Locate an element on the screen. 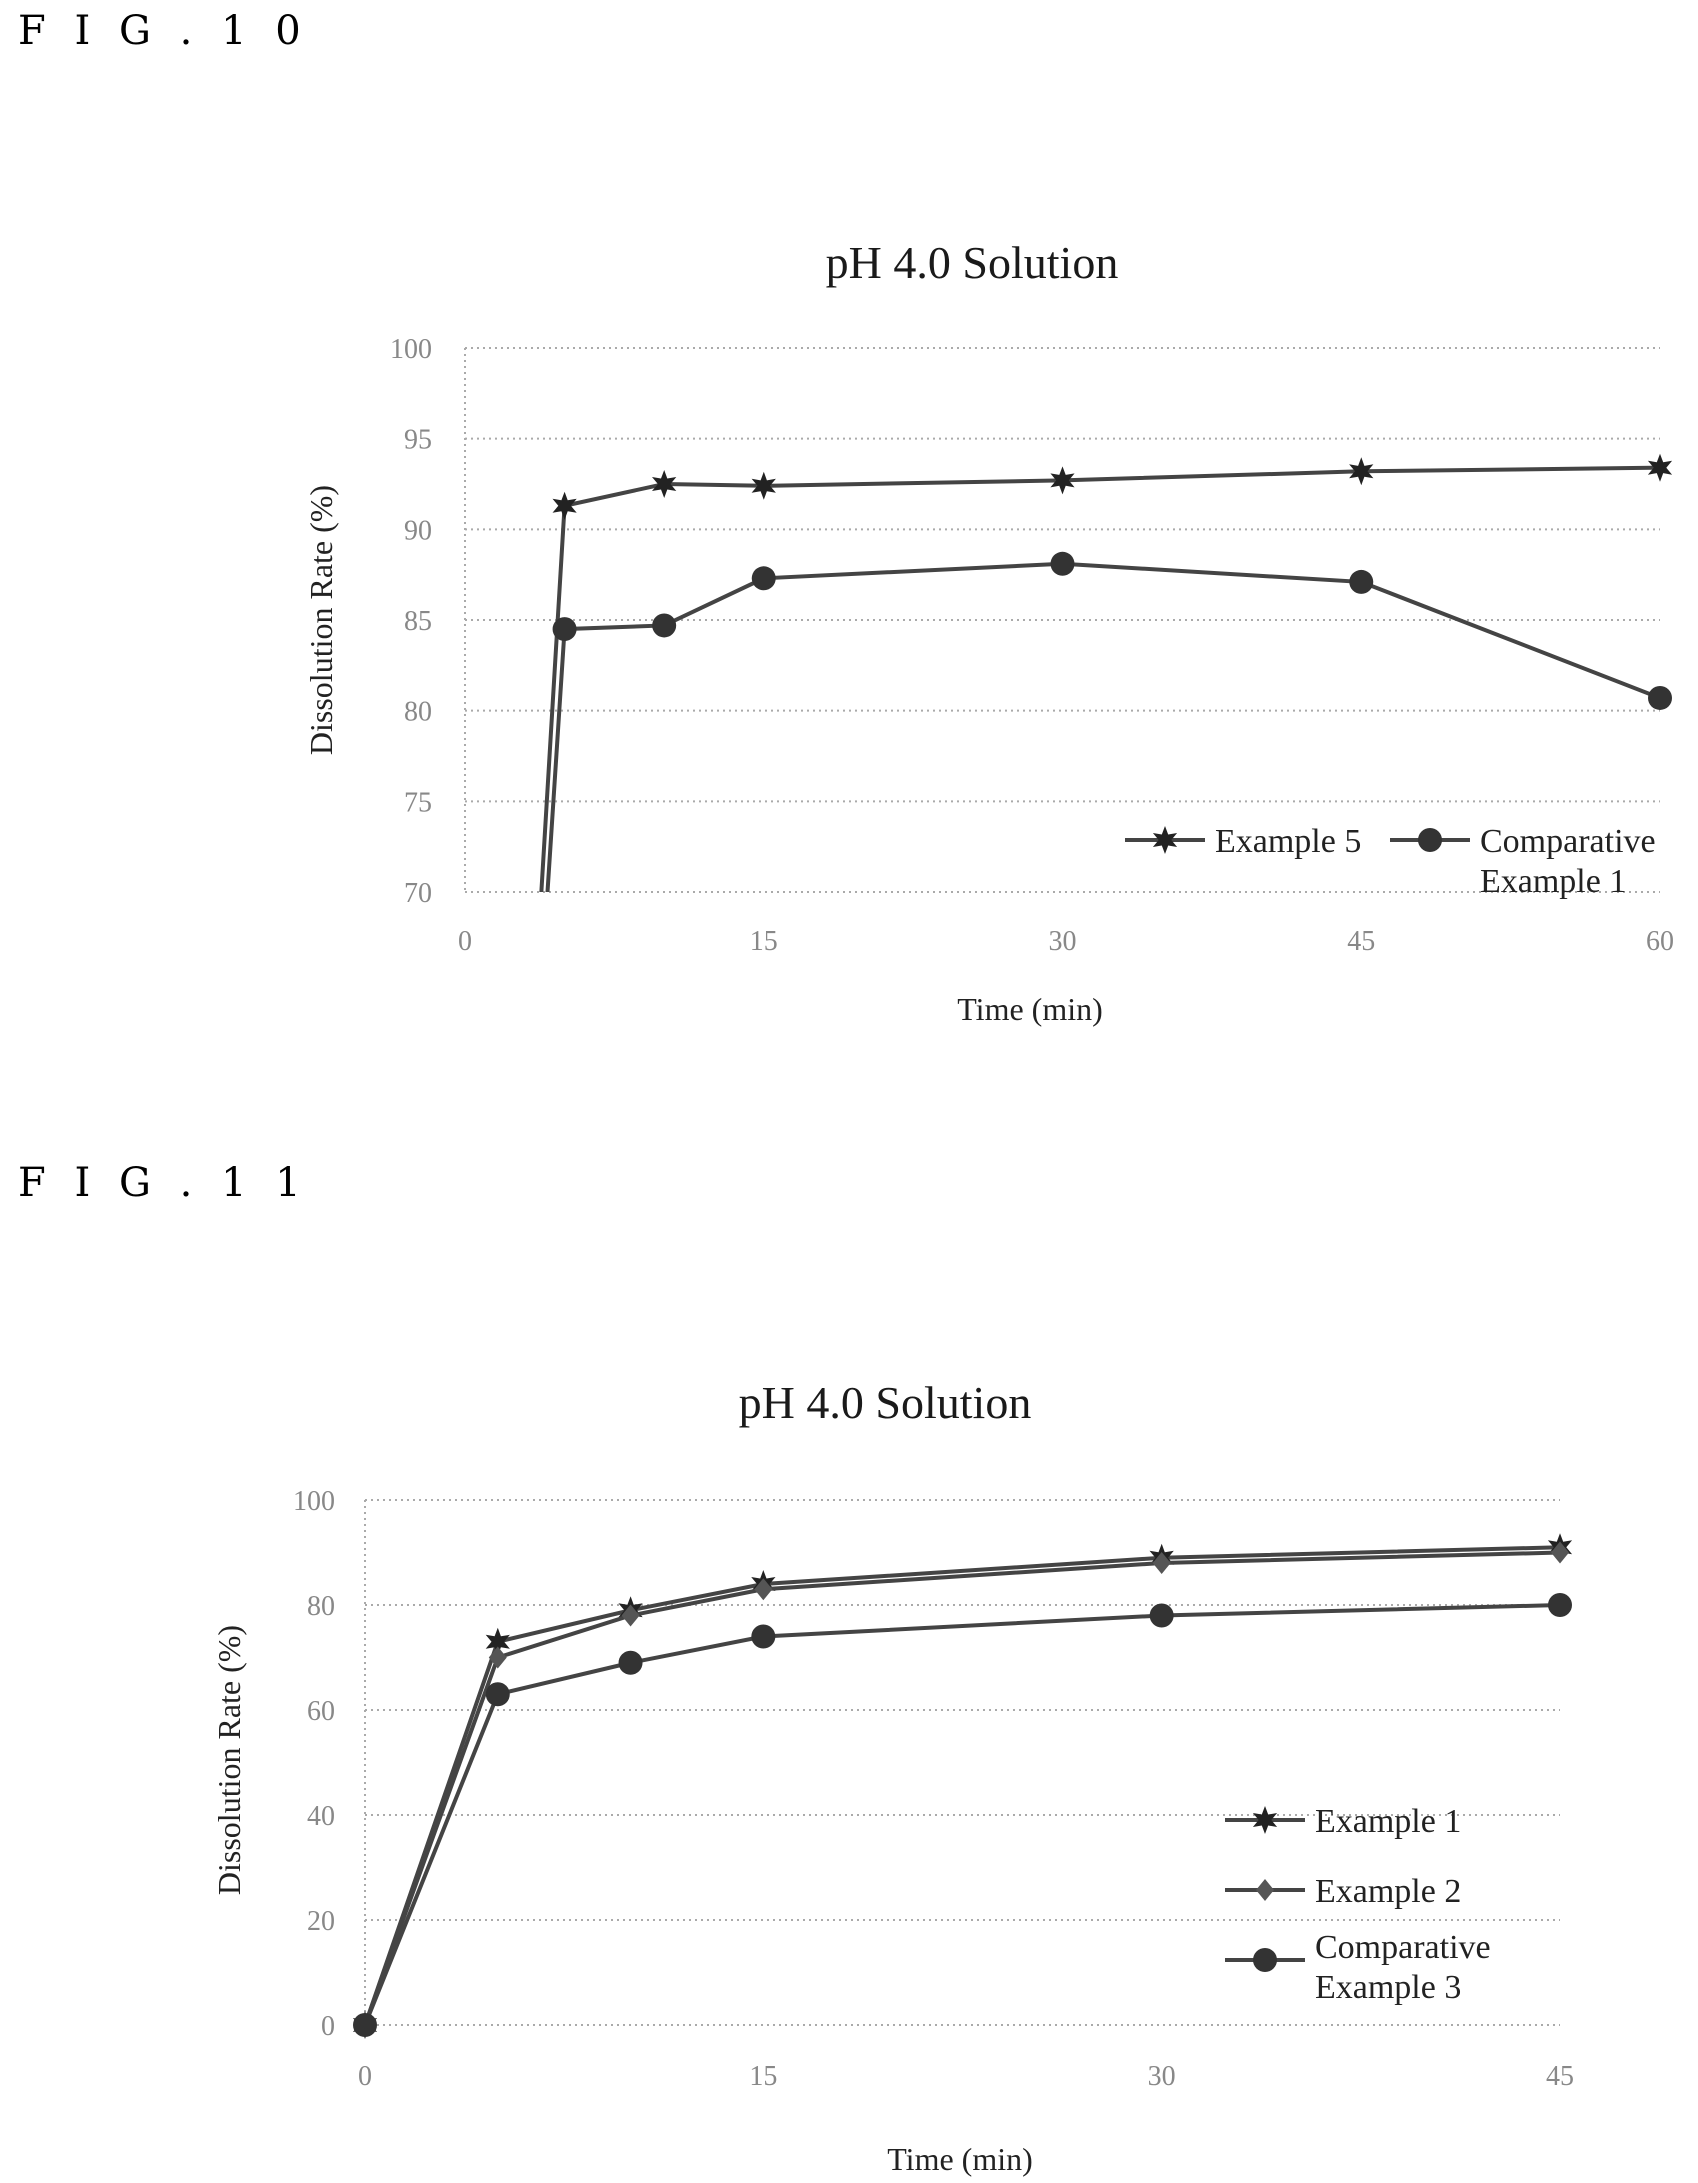 This screenshot has width=1698, height=2183. legend-label: Example 5 is located at coordinates (1288, 841).